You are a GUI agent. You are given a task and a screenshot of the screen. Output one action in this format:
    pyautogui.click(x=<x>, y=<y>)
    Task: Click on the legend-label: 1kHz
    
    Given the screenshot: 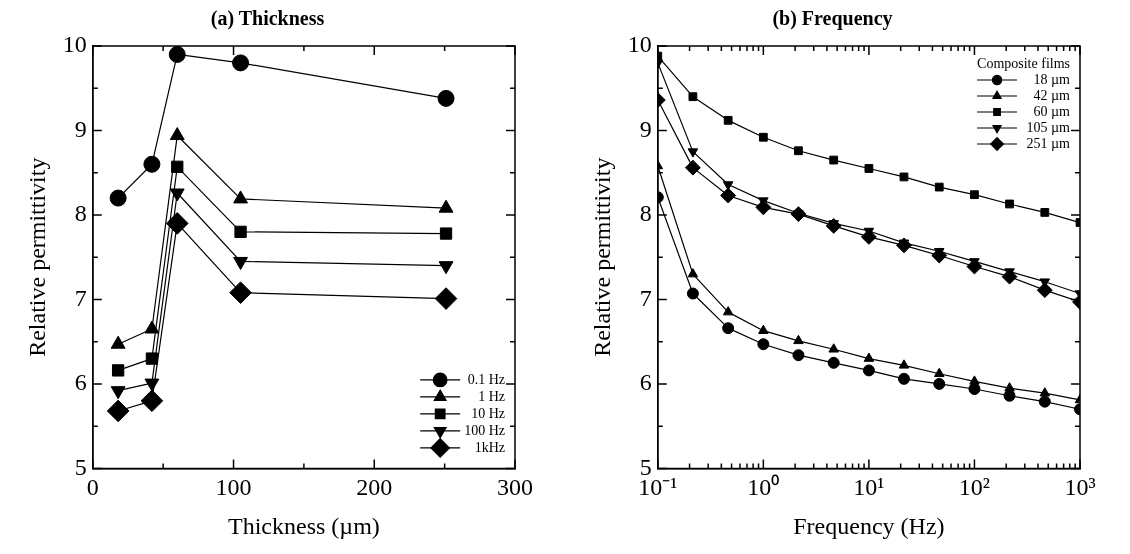 What is the action you would take?
    pyautogui.click(x=489, y=447)
    